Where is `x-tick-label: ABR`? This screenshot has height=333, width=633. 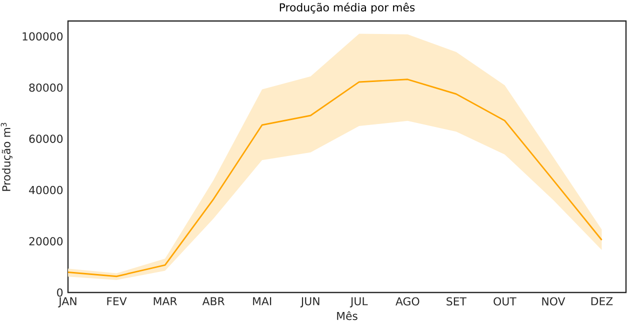
x-tick-label: ABR is located at coordinates (213, 301).